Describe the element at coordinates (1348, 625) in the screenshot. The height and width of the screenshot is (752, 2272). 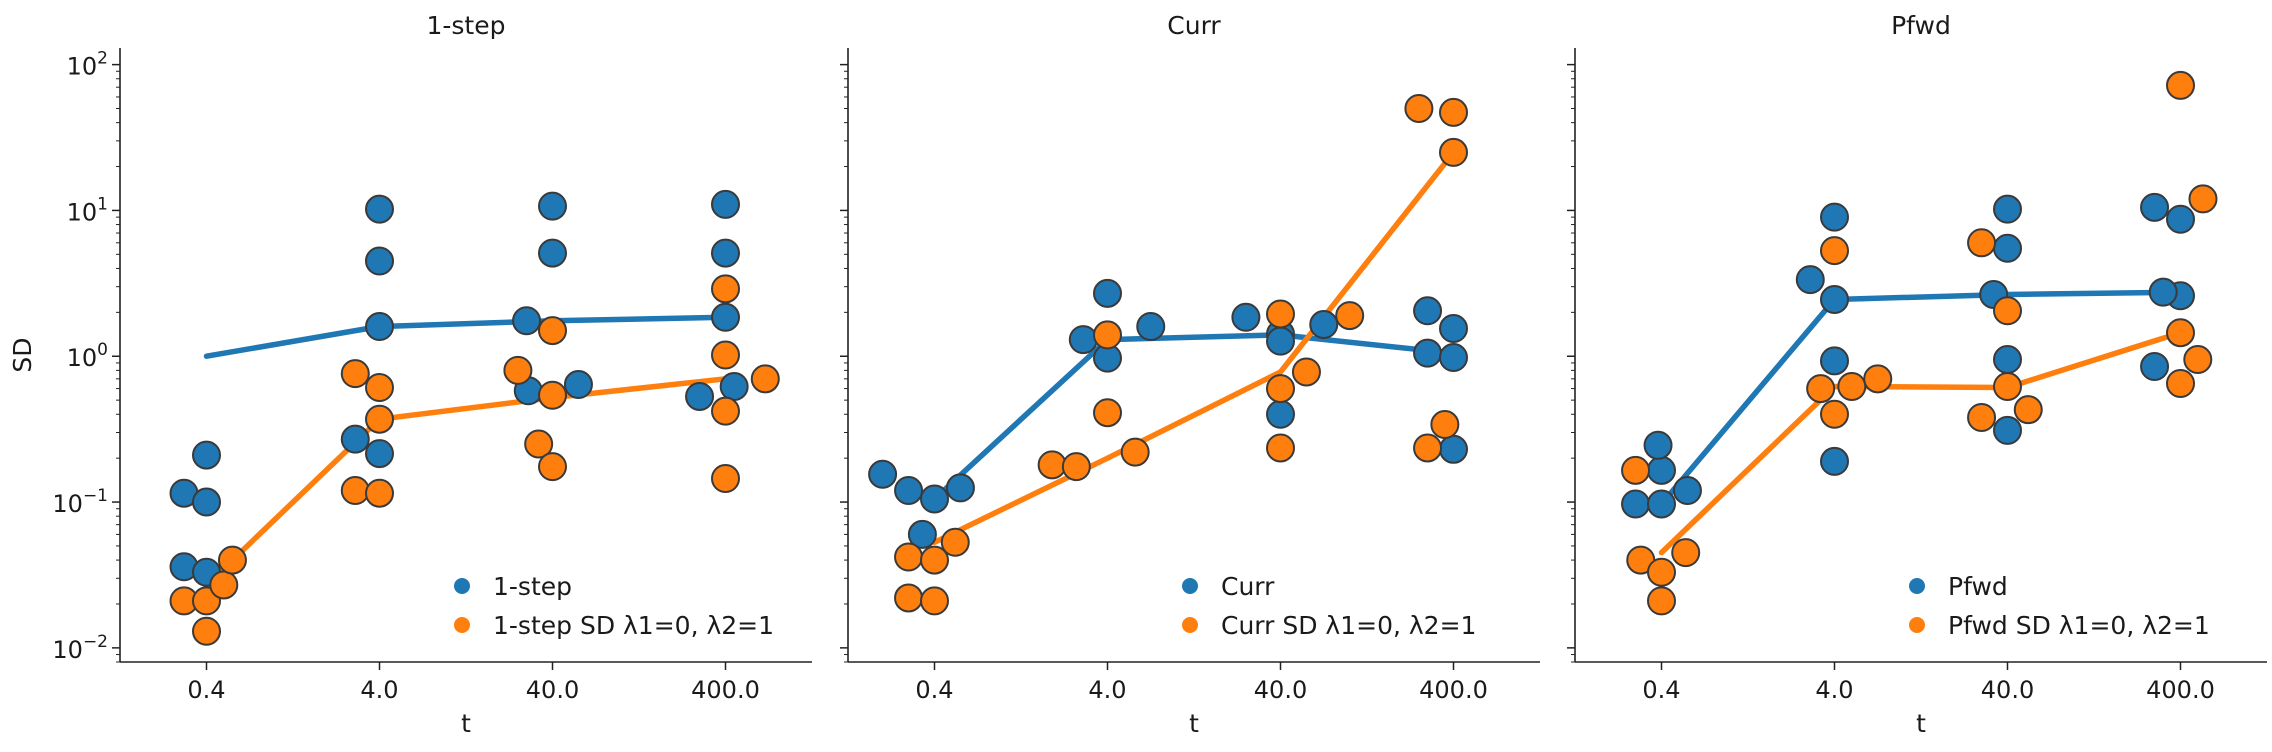
I see `legend-entry: Curr SD λ1=0, λ2=1` at that location.